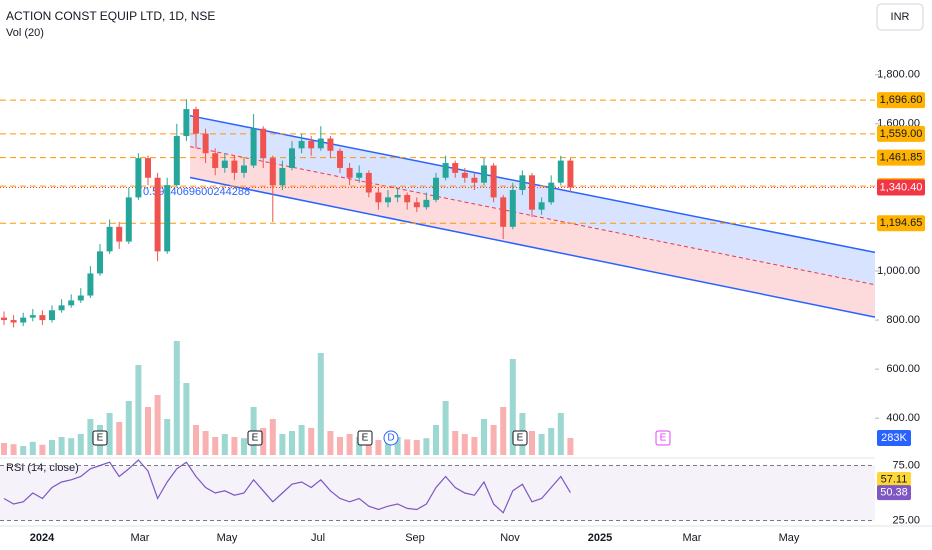 The width and height of the screenshot is (932, 550). I want to click on event-label: D, so click(390, 438).